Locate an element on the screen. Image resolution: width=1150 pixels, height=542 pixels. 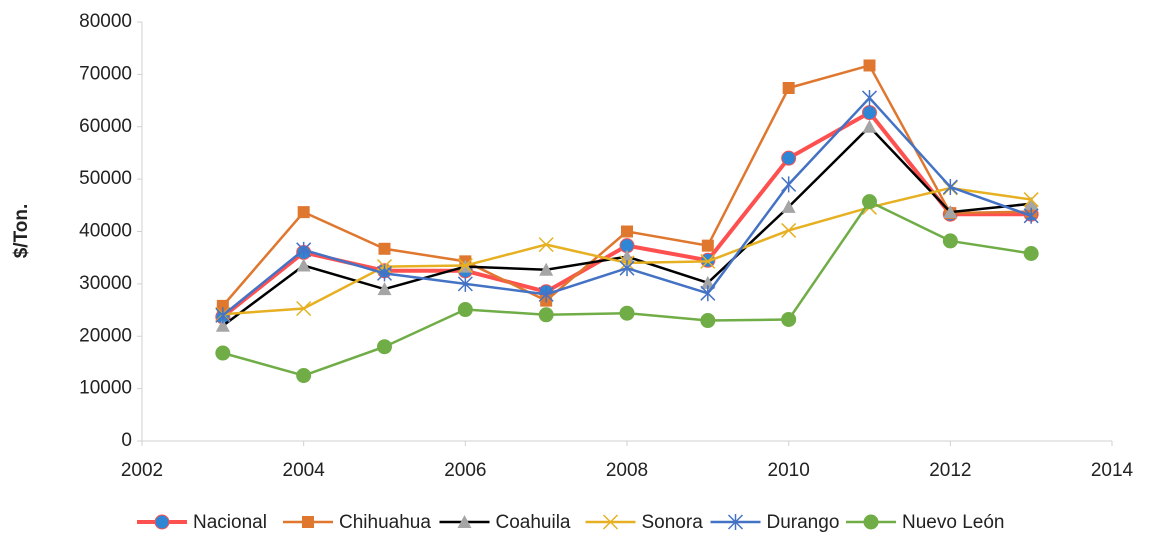
legend-label: Nacional is located at coordinates (230, 522).